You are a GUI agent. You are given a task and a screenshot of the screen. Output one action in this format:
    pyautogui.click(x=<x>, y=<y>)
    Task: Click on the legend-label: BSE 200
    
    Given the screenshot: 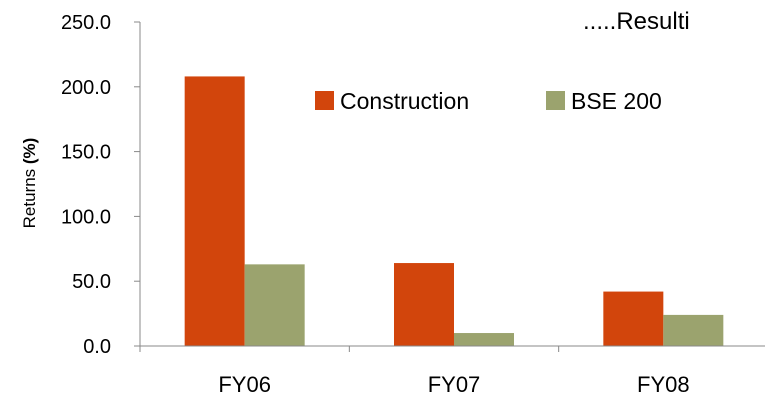 What is the action you would take?
    pyautogui.click(x=616, y=101)
    